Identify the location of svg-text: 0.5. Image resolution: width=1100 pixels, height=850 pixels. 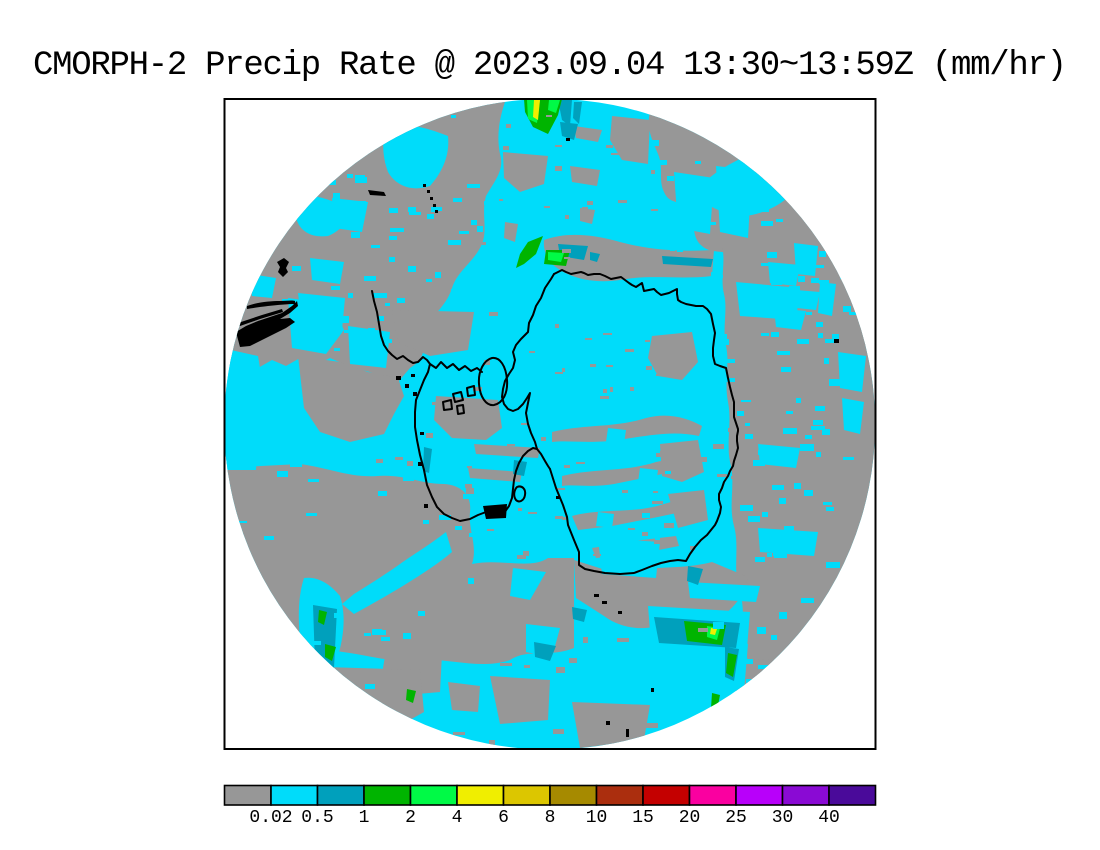
(317, 818).